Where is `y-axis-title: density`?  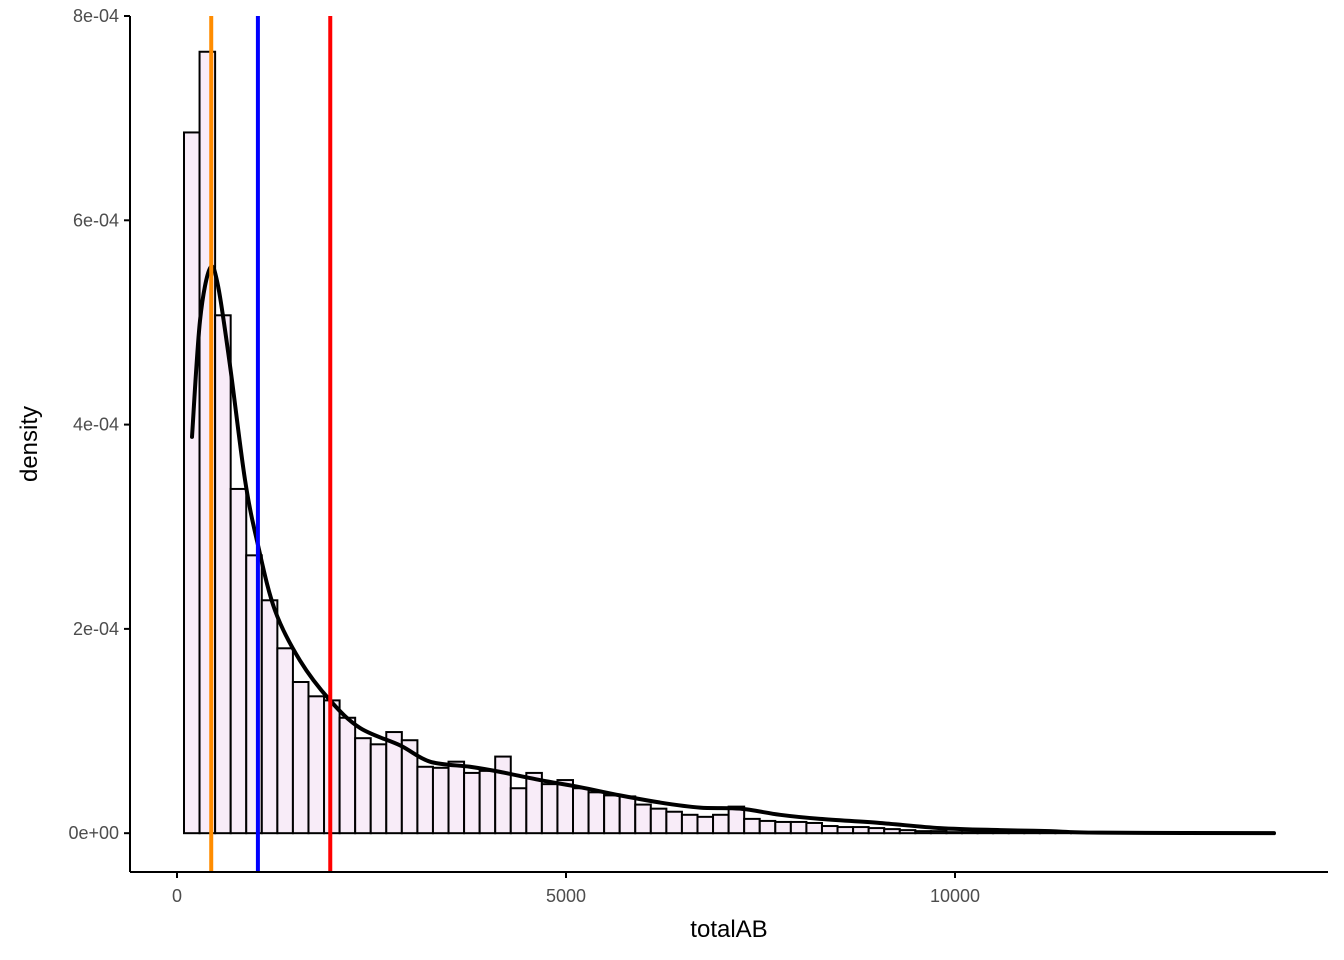
y-axis-title: density is located at coordinates (29, 444).